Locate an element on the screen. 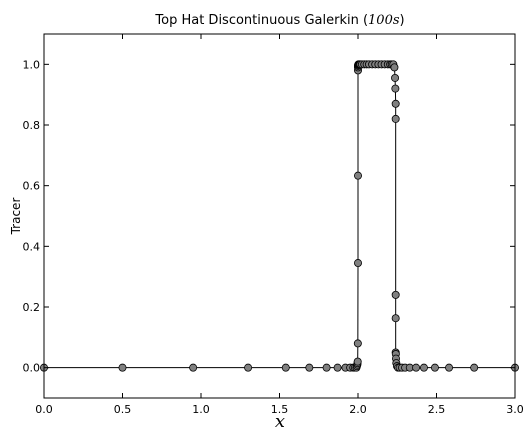  chart-title-time: 100s is located at coordinates (384, 20).